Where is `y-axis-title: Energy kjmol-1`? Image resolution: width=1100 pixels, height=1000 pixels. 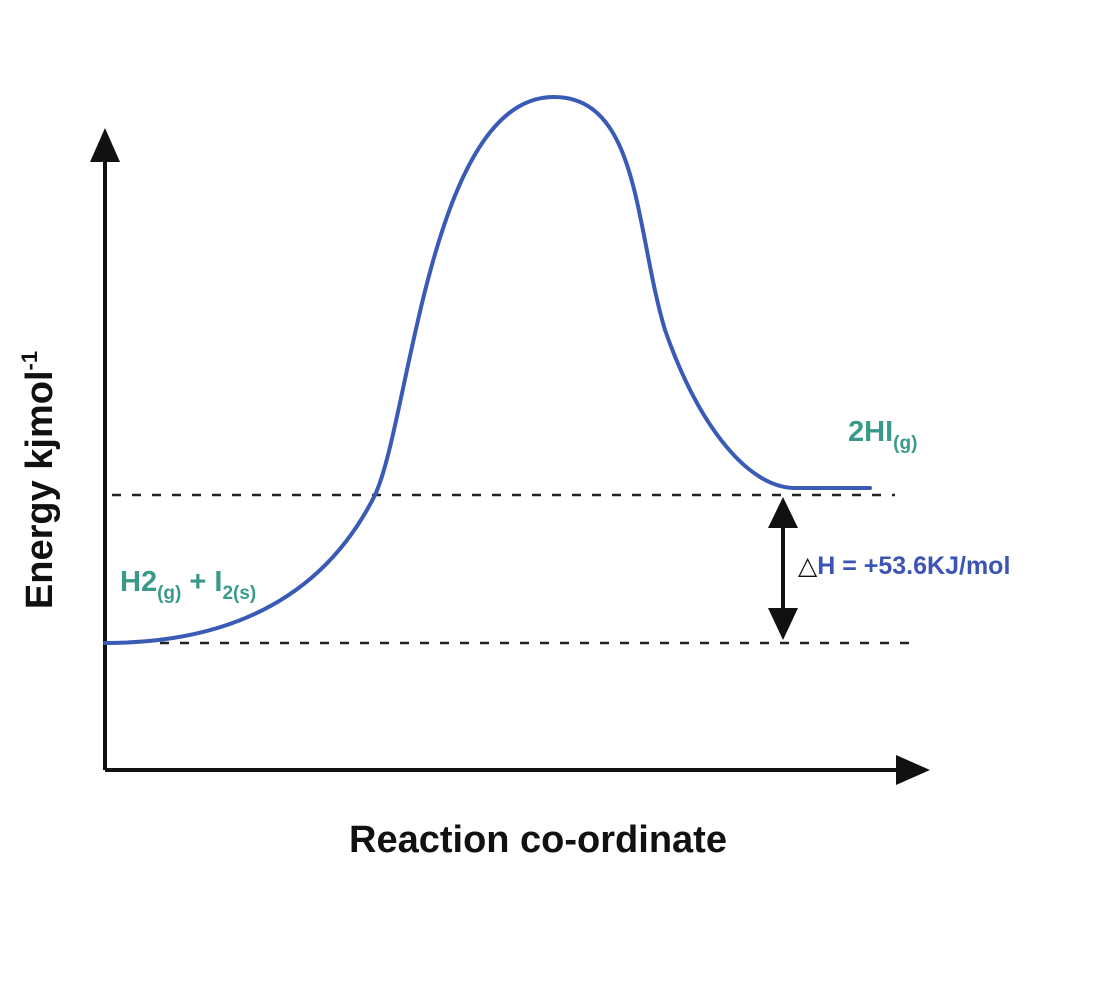 y-axis-title: Energy kjmol-1 is located at coordinates (39, 480).